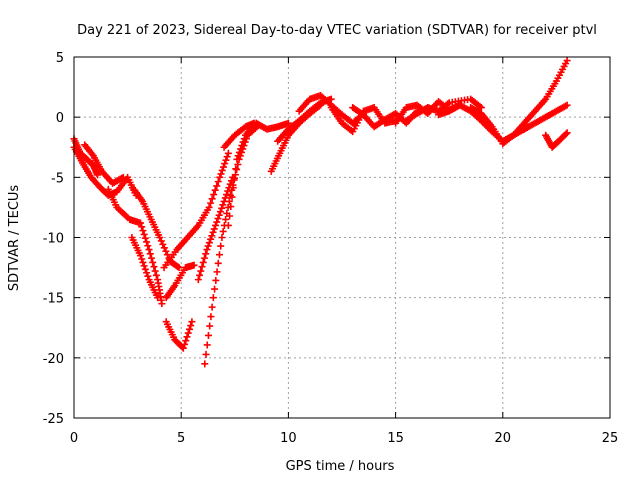  Describe the element at coordinates (181, 438) in the screenshot. I see `x-tick-label: 5` at that location.